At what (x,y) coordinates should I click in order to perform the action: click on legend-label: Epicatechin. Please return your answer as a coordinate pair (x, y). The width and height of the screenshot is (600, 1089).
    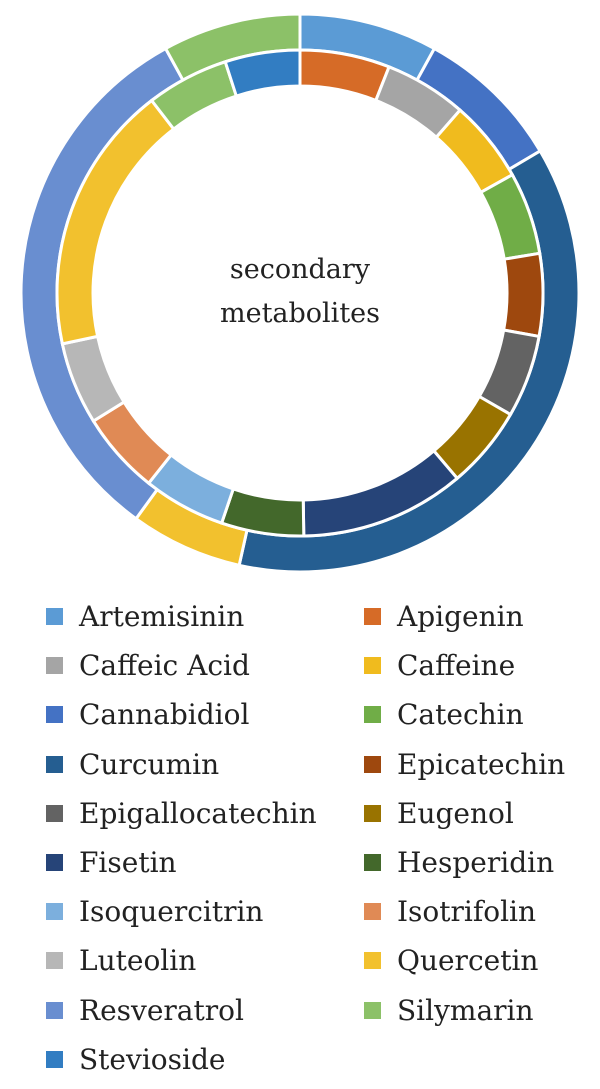
    Looking at the image, I should click on (481, 764).